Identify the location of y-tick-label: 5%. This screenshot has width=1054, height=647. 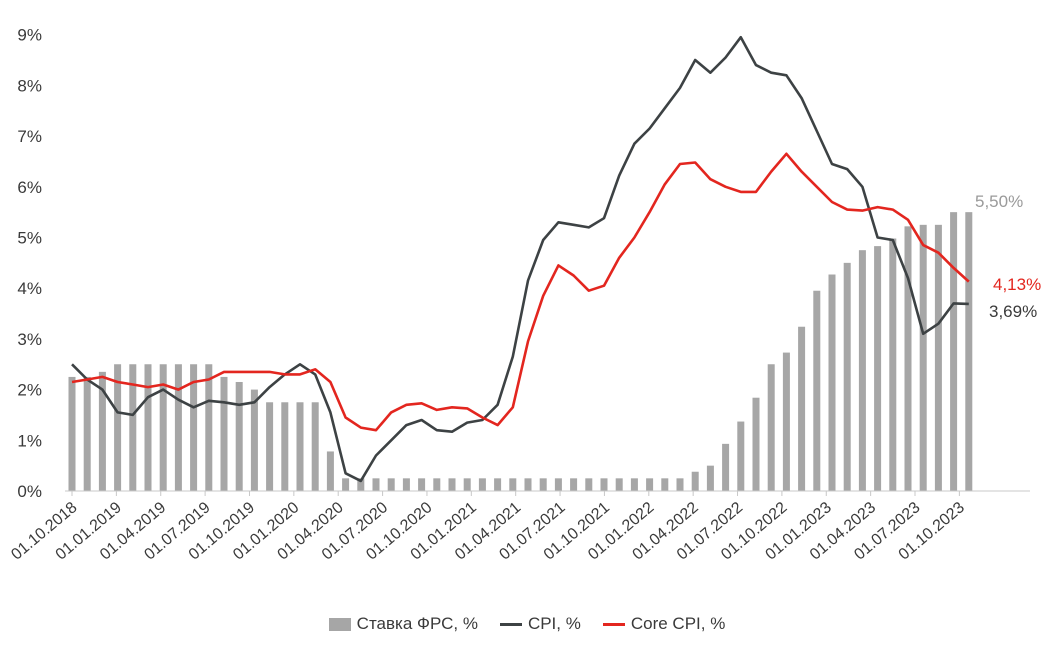
(29, 238).